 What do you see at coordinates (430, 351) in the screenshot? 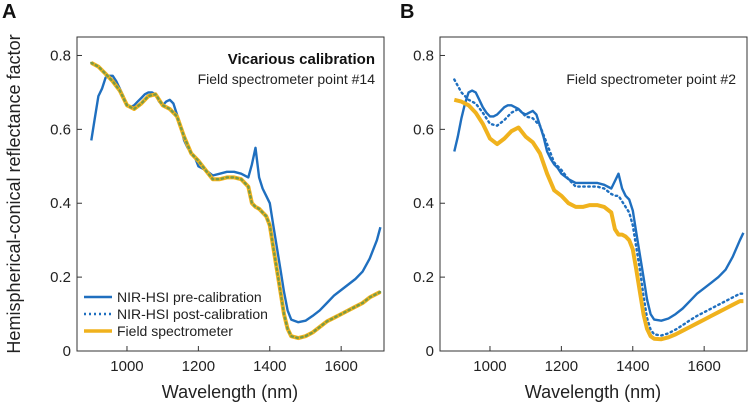
I see `panel-b-ytick-label: 0` at bounding box center [430, 351].